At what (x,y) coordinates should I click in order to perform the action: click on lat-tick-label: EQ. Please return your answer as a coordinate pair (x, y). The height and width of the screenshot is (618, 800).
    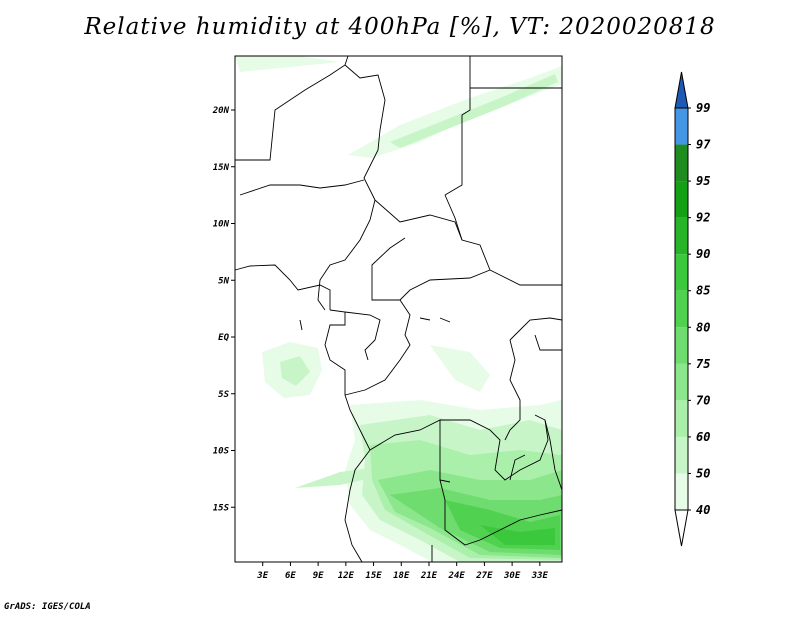
    Looking at the image, I should click on (223, 338).